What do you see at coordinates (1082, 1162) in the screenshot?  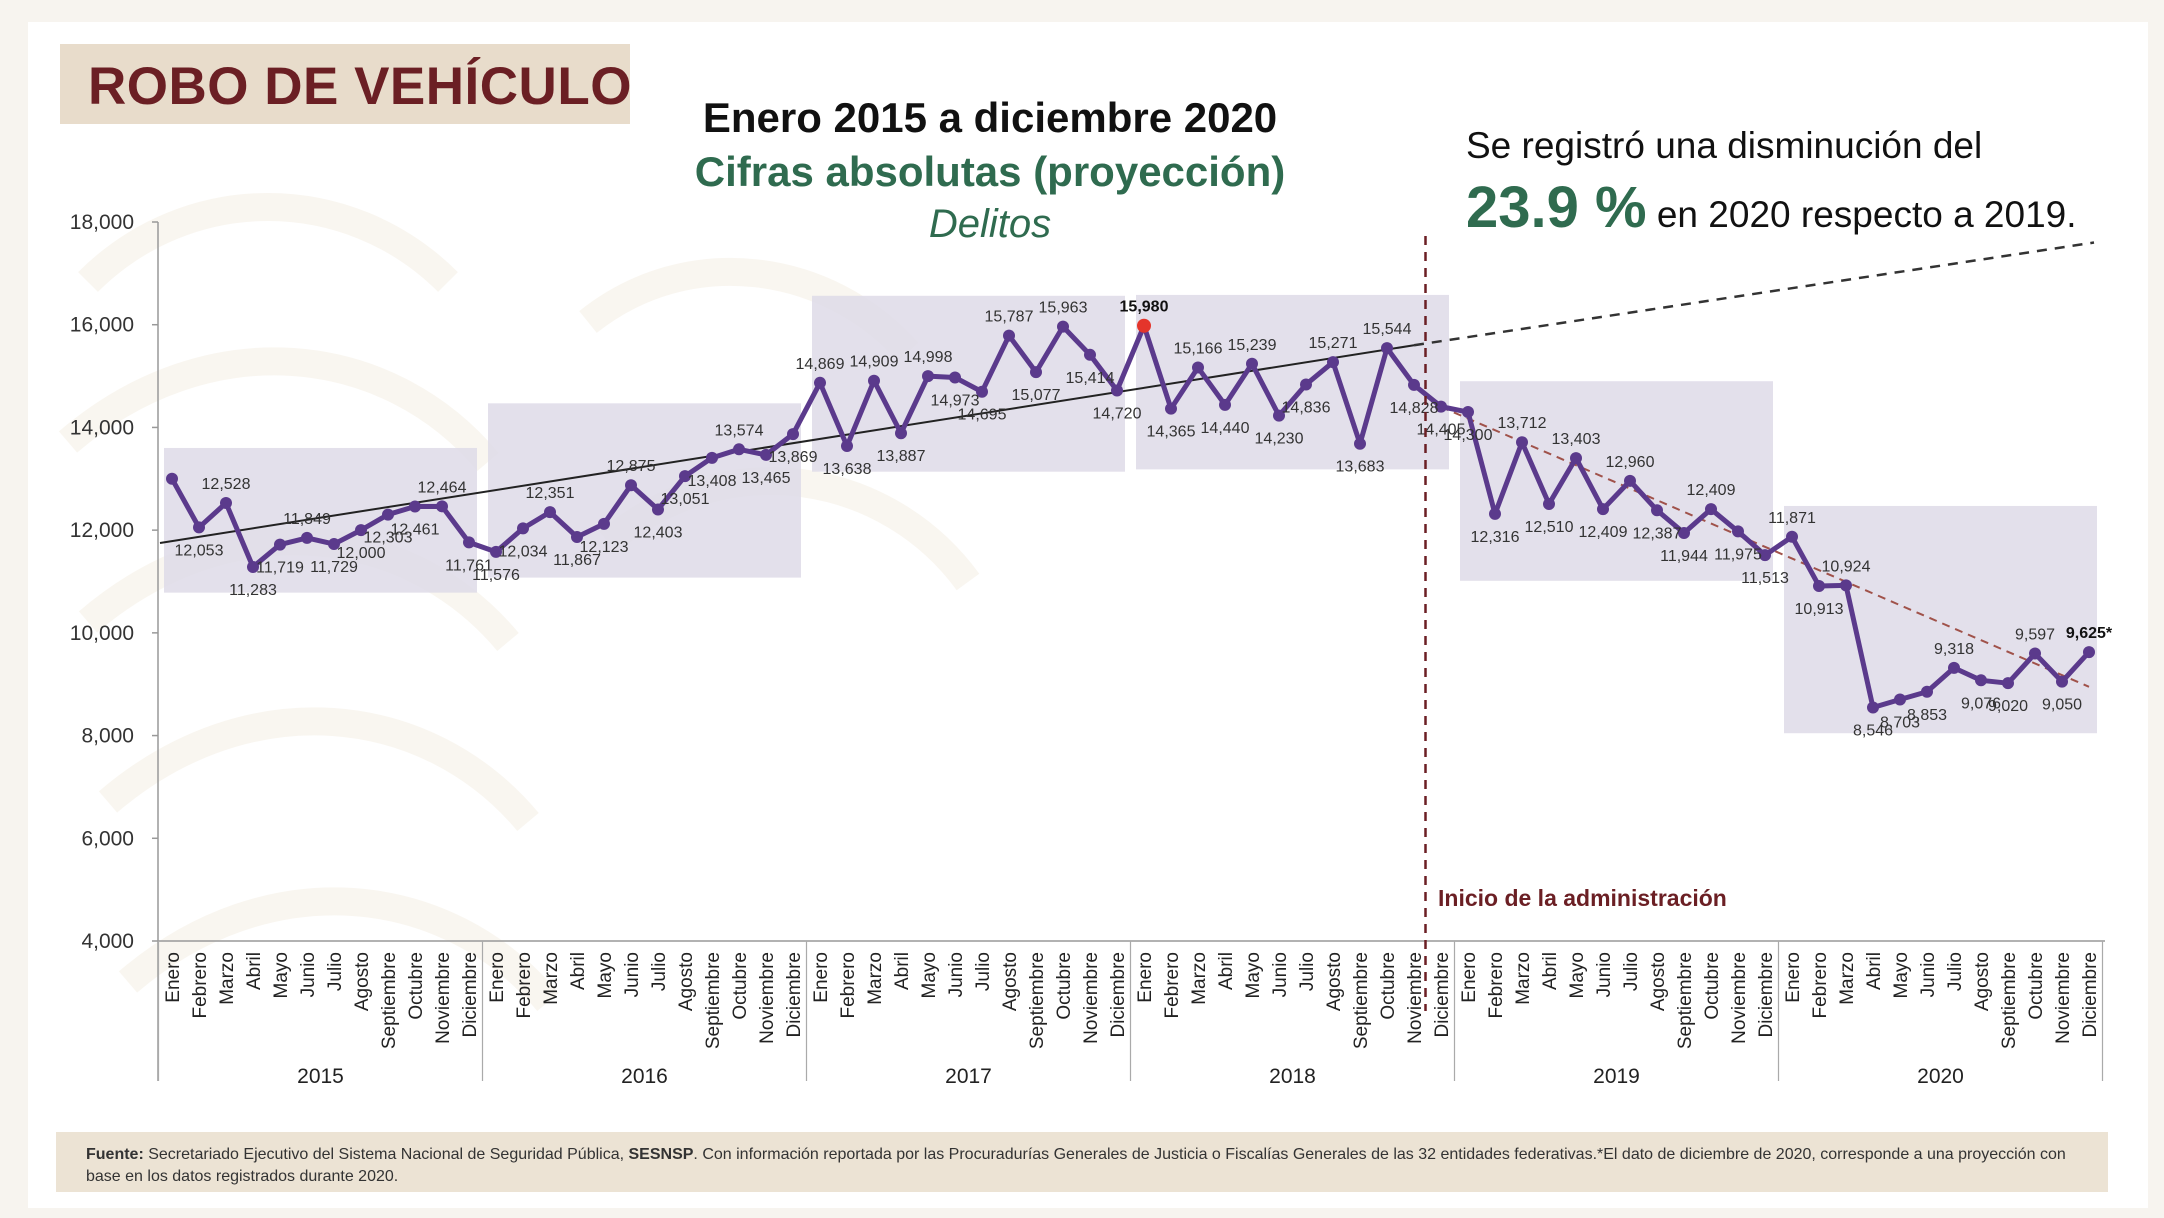 I see `footer-band` at bounding box center [1082, 1162].